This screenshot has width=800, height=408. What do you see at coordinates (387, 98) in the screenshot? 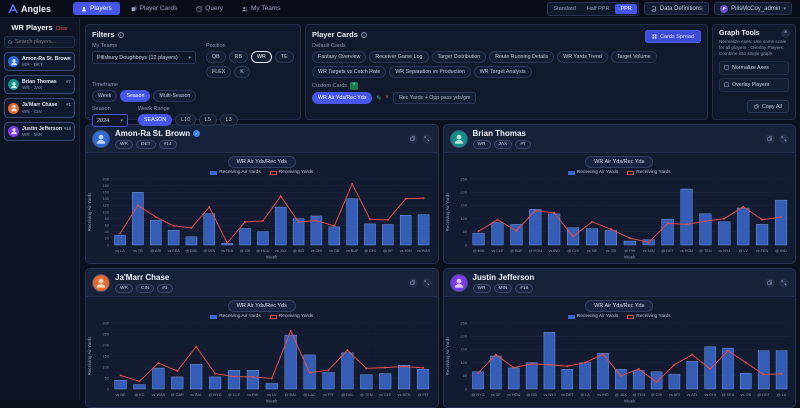
I see `delete-icon: ×` at bounding box center [387, 98].